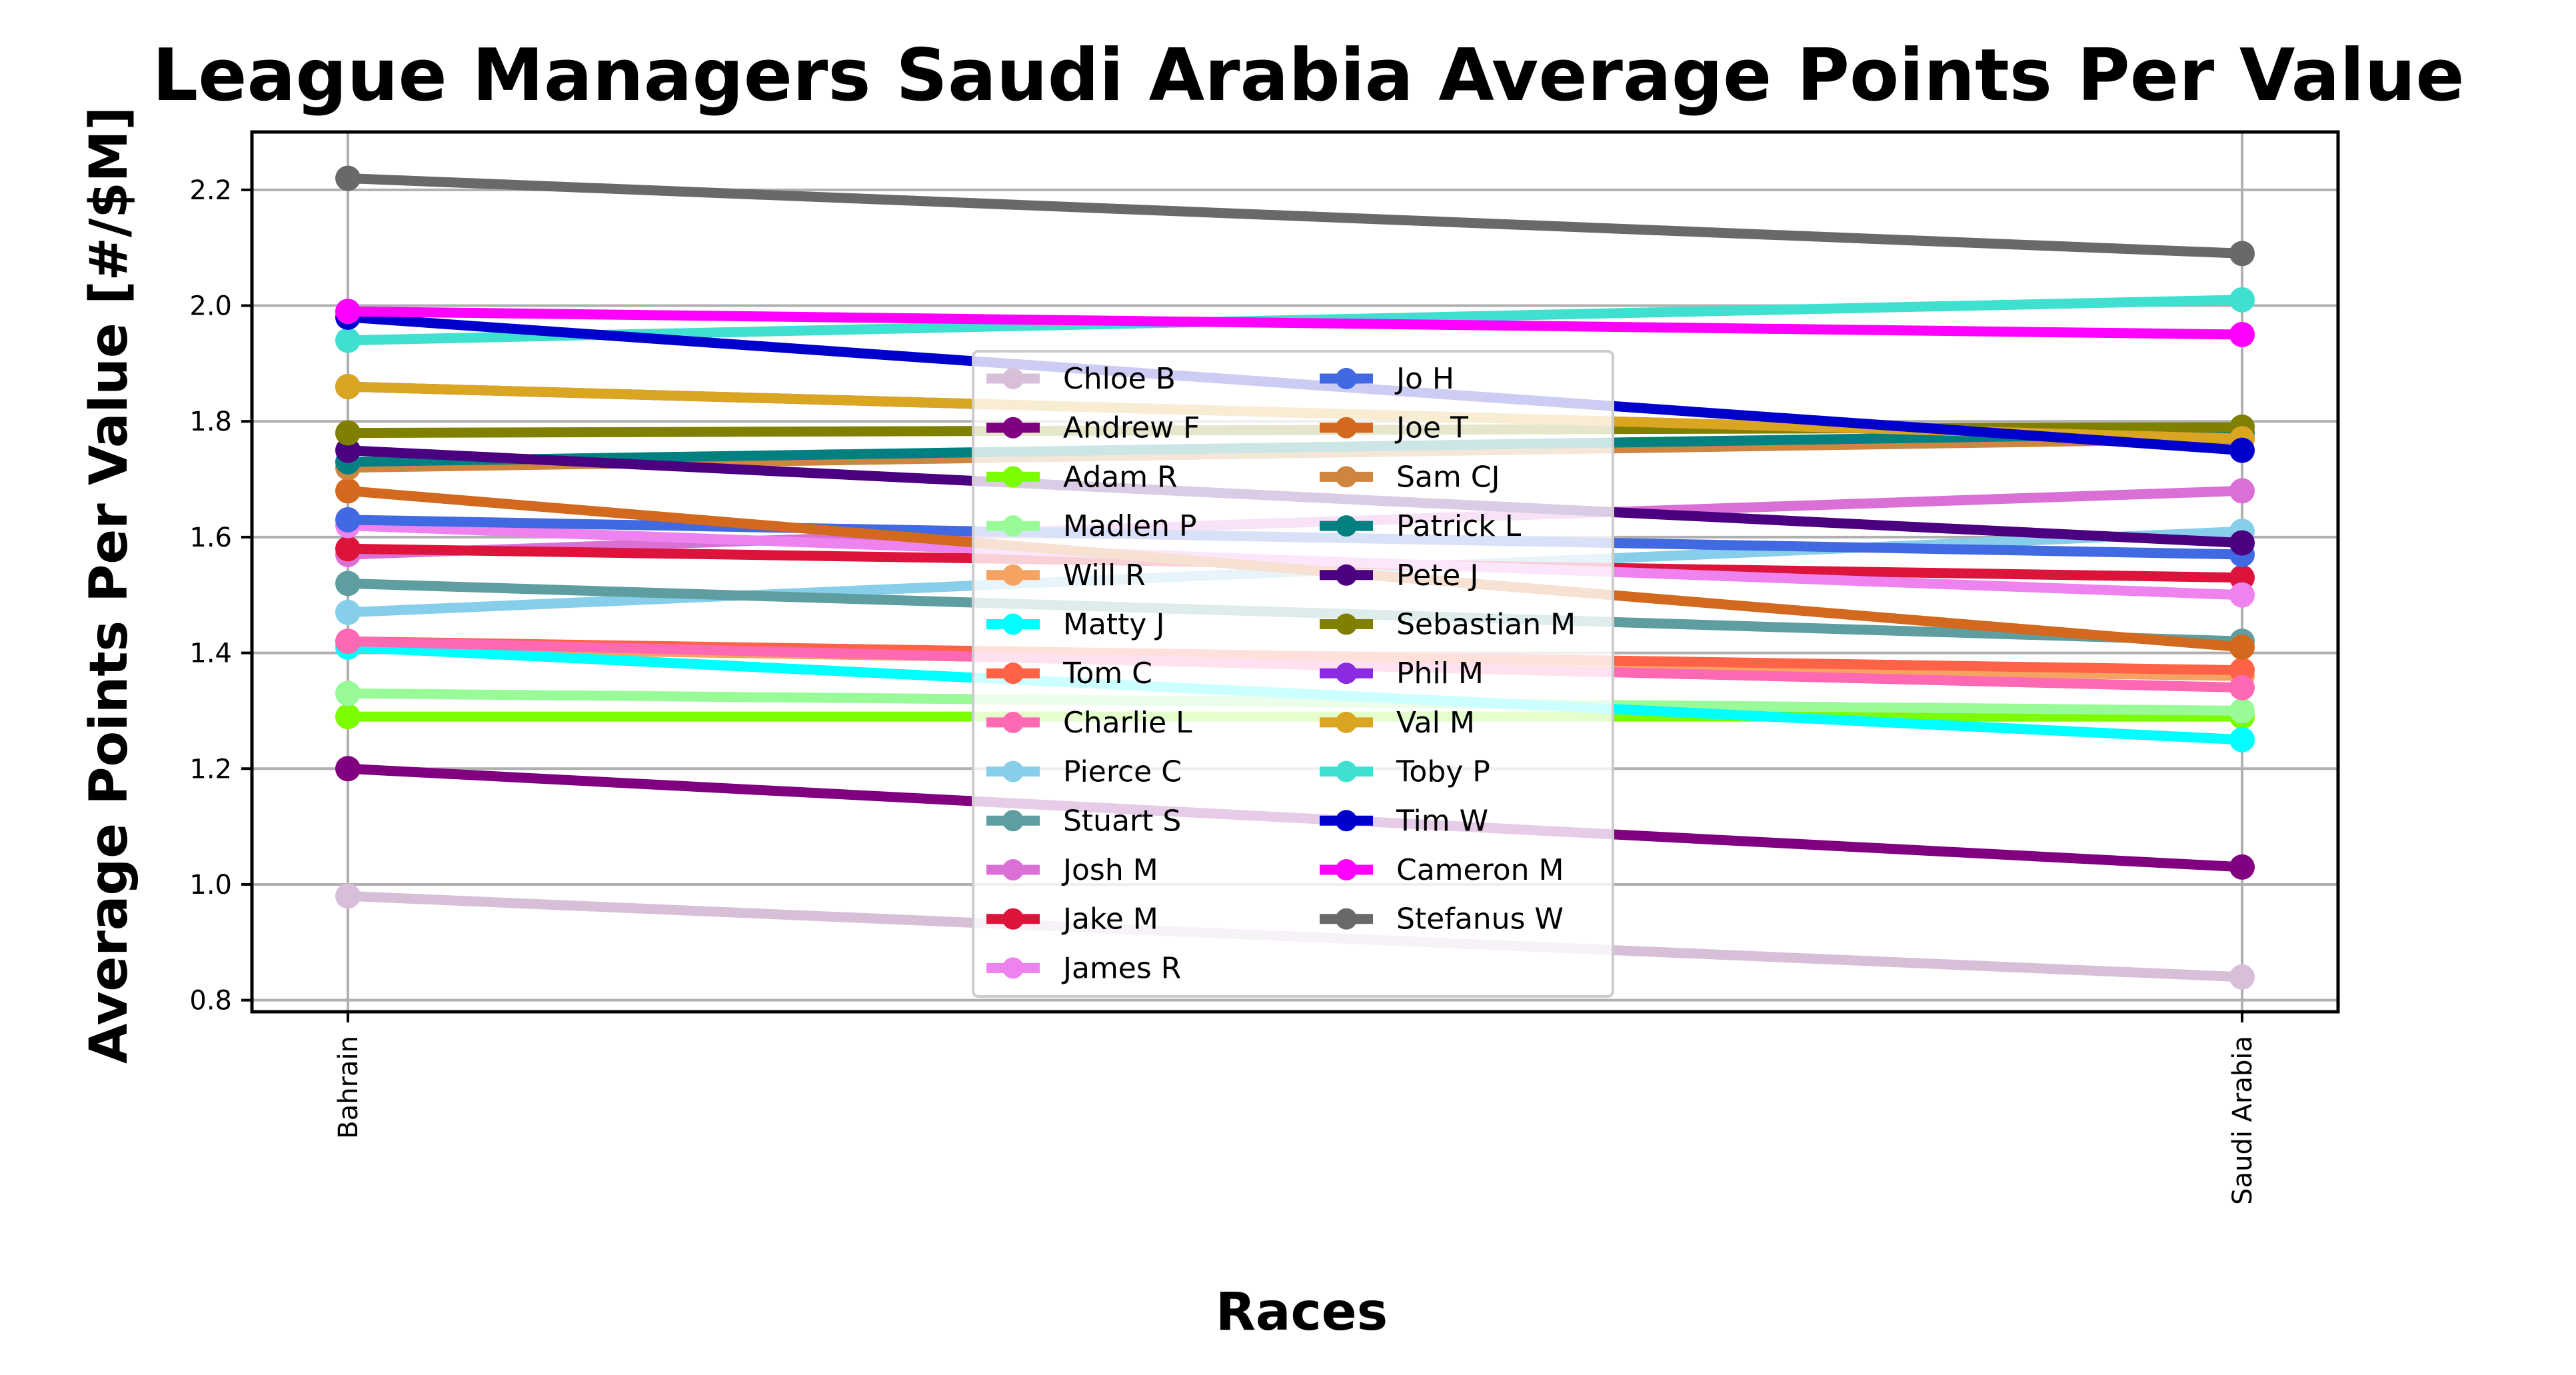 The image size is (2576, 1375). I want to click on legend-item: Stuart S, so click(1084, 821).